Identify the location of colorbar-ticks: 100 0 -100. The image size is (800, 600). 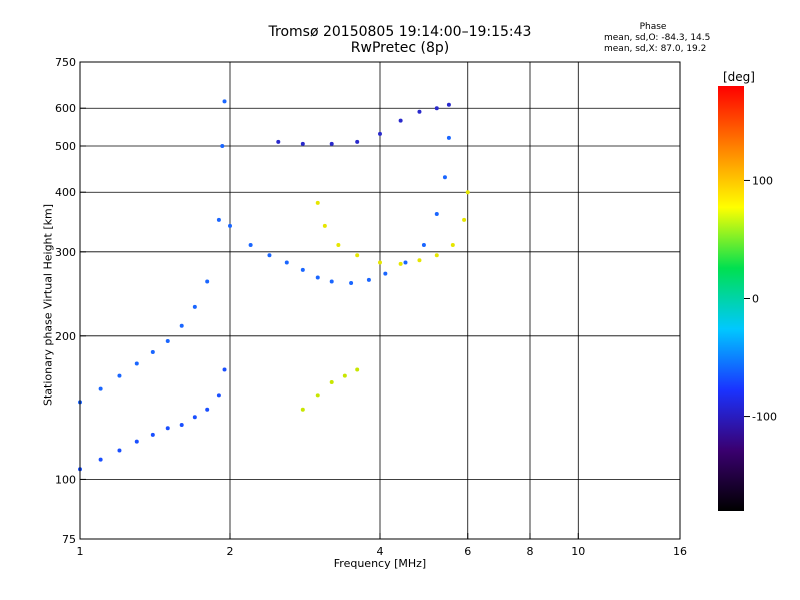
(760, 299).